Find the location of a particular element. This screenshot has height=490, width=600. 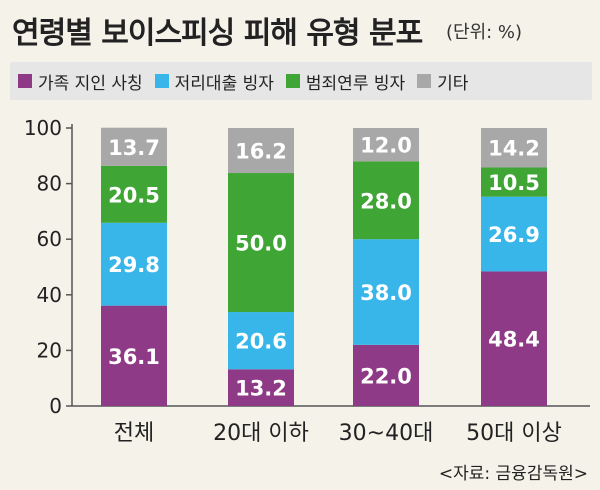

data-label: 10.5 is located at coordinates (514, 183).